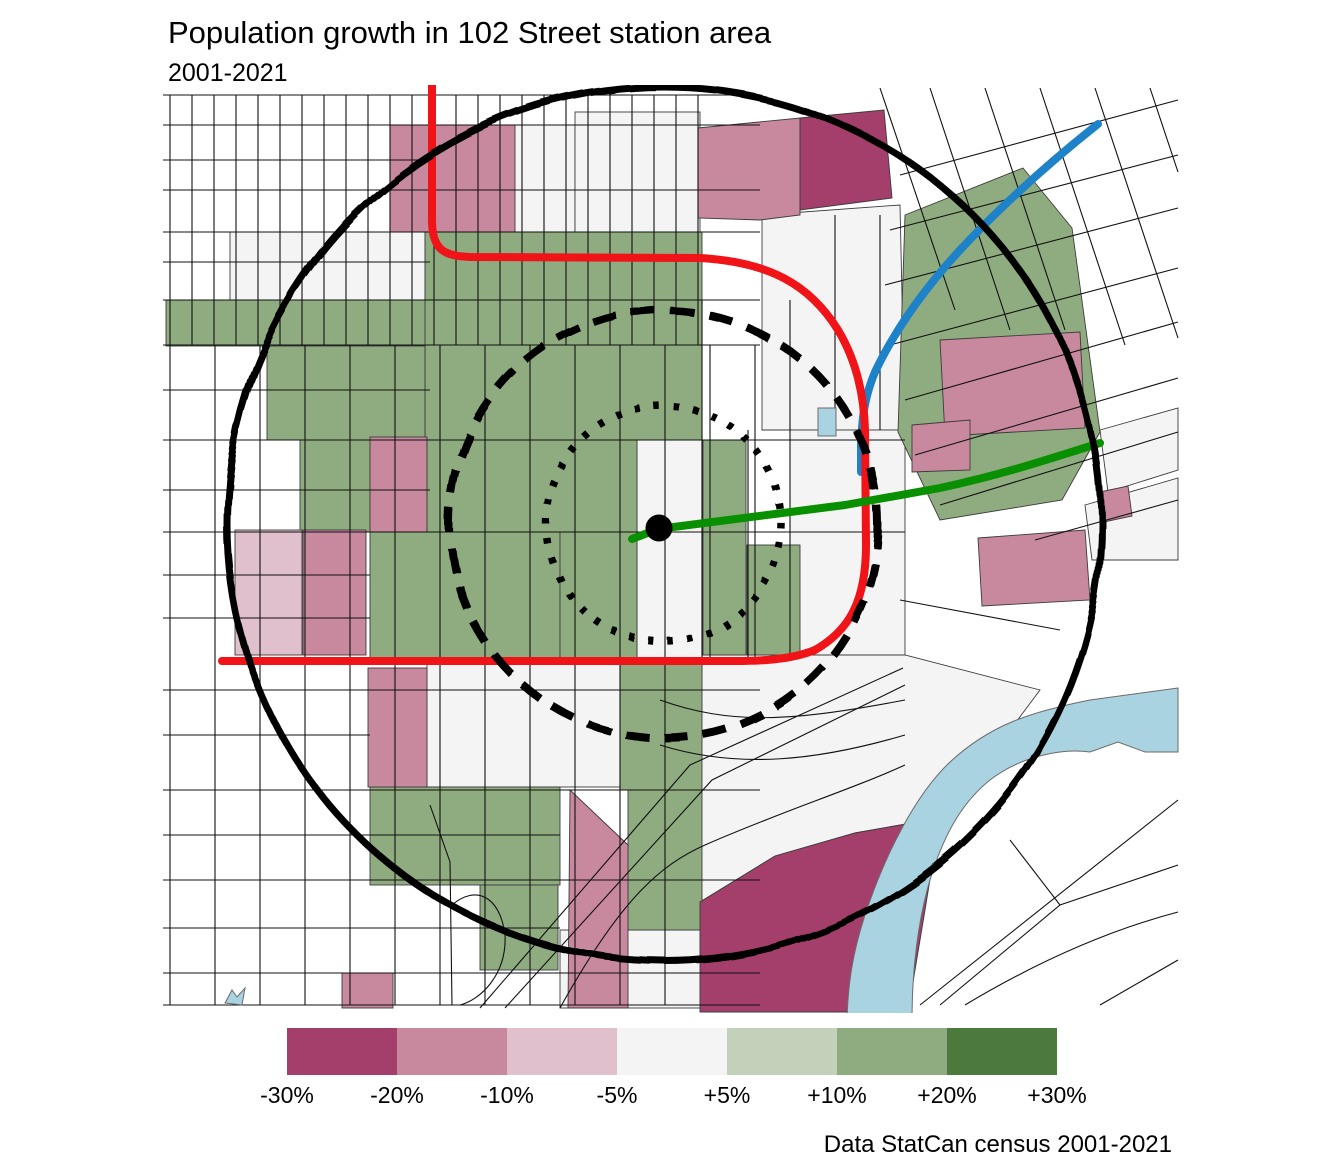  What do you see at coordinates (727, 1095) in the screenshot?
I see `legend-label: +5%` at bounding box center [727, 1095].